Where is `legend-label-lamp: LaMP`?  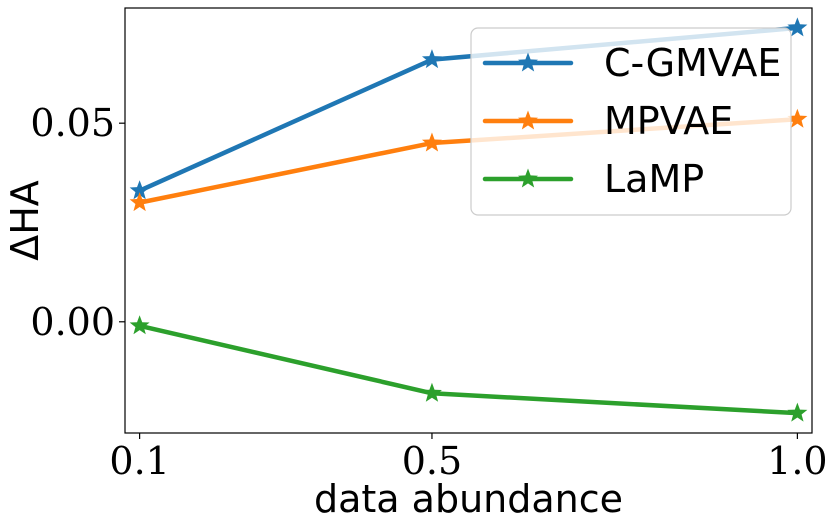
legend-label-lamp: LaMP is located at coordinates (654, 179).